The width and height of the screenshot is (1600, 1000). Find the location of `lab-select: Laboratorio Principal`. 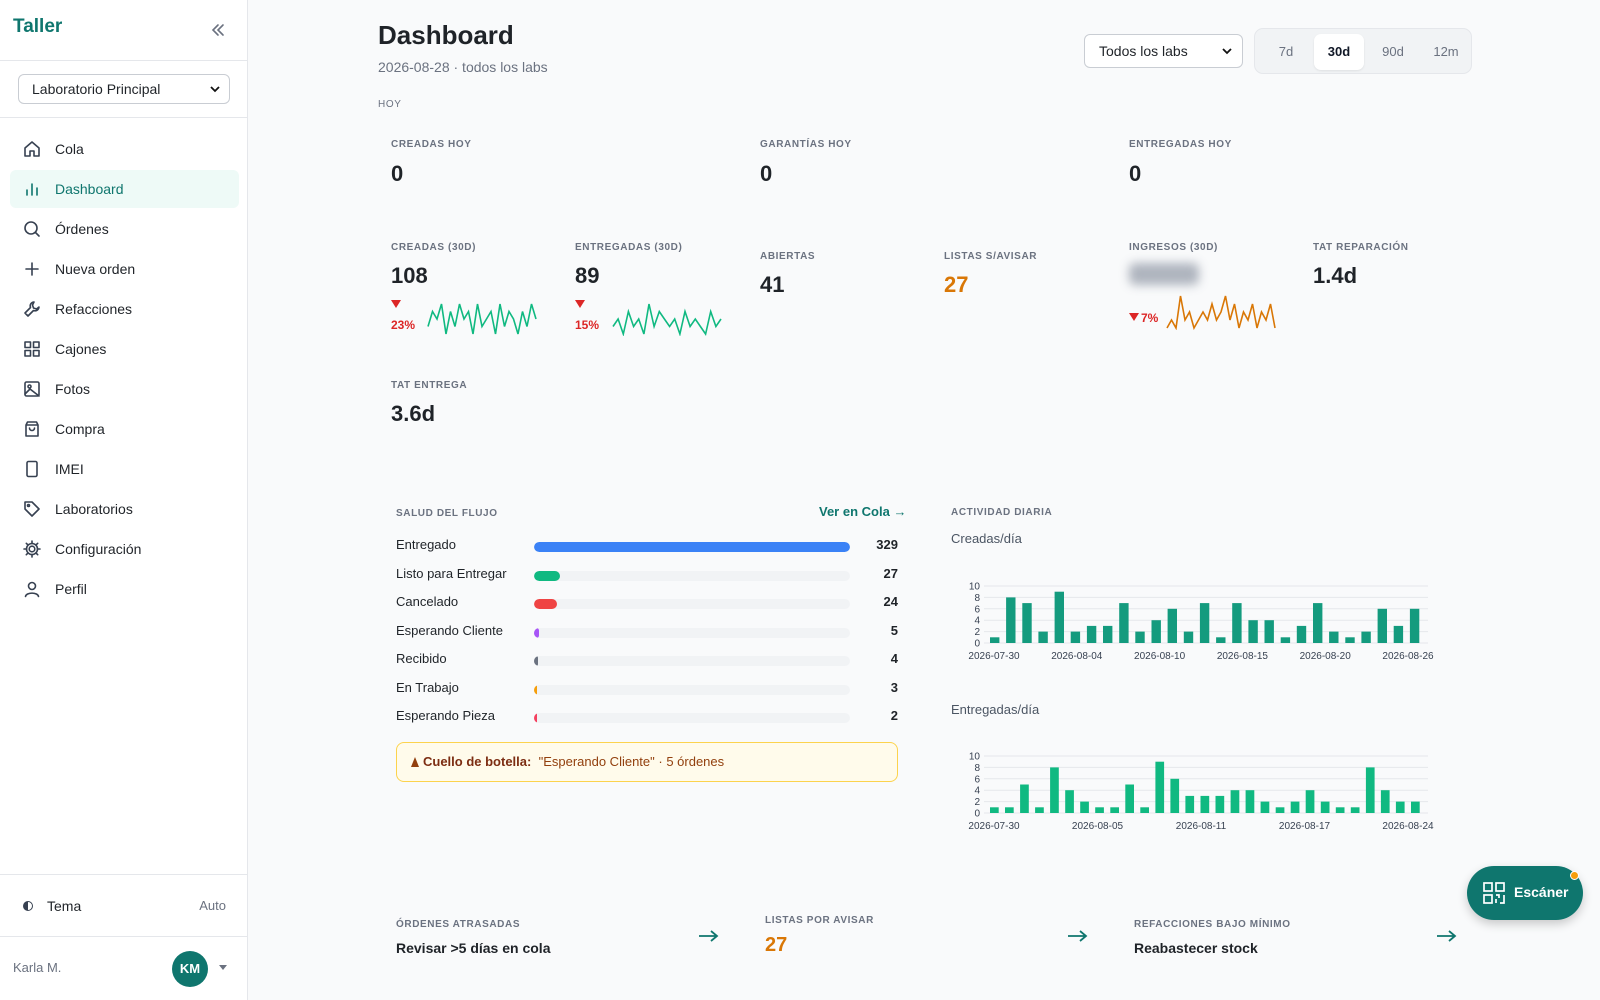

lab-select: Laboratorio Principal is located at coordinates (124, 89).